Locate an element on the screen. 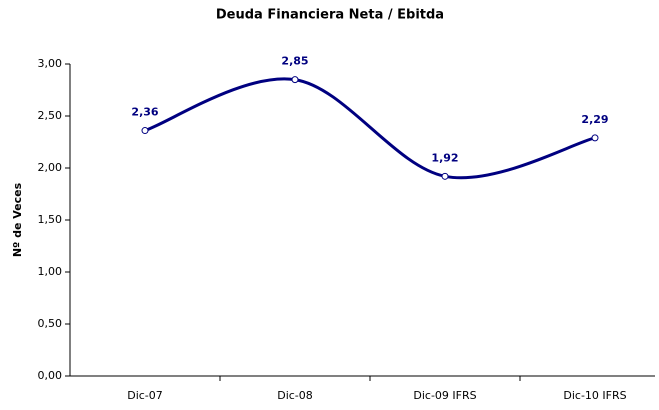 The height and width of the screenshot is (410, 659). x-tick-label: Dic-09 IFRS is located at coordinates (444, 395).